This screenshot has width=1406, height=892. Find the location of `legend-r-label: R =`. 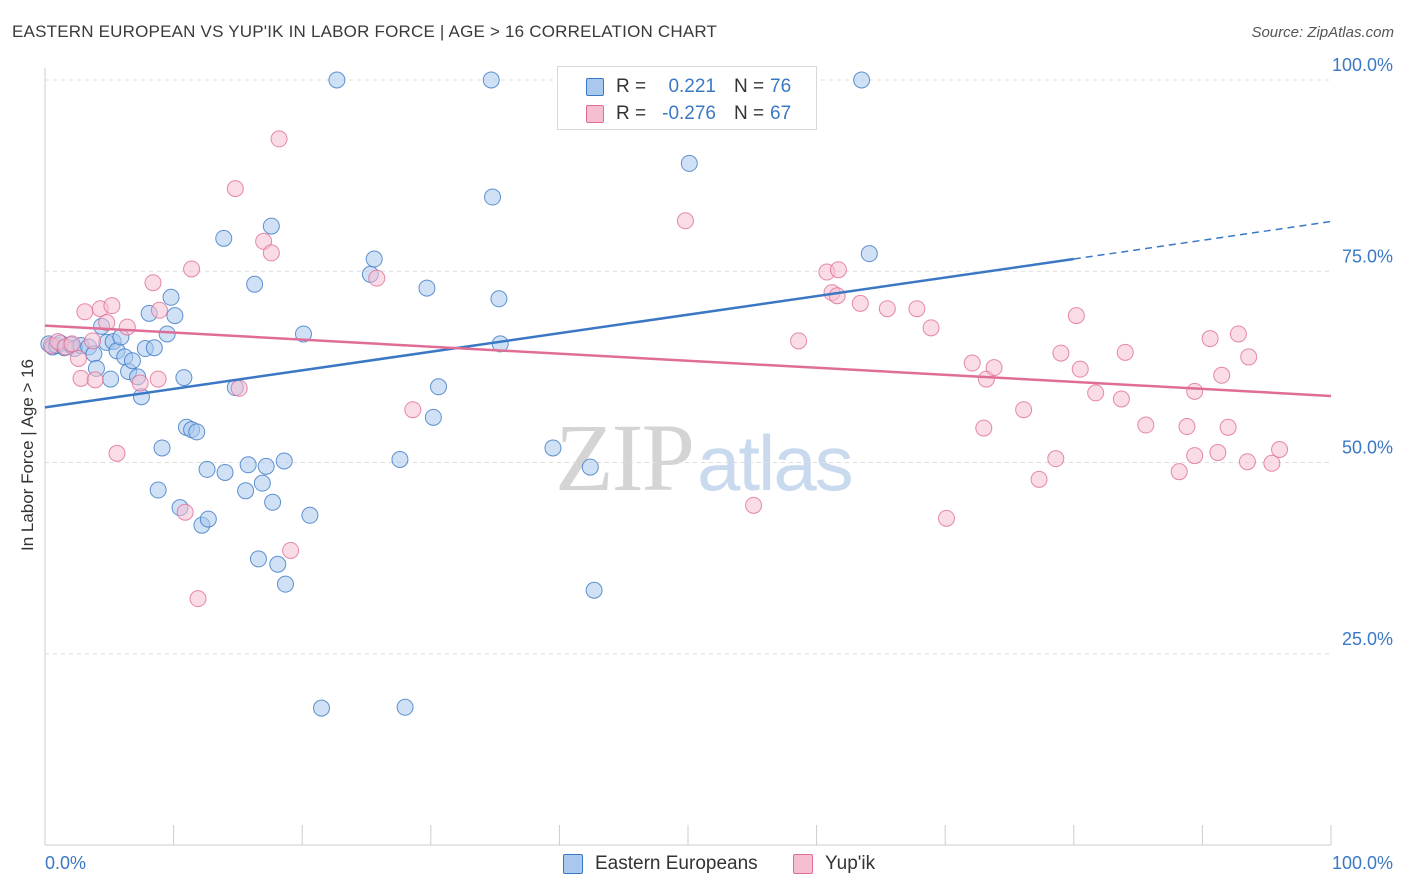

legend-r-label: R = is located at coordinates (631, 113).